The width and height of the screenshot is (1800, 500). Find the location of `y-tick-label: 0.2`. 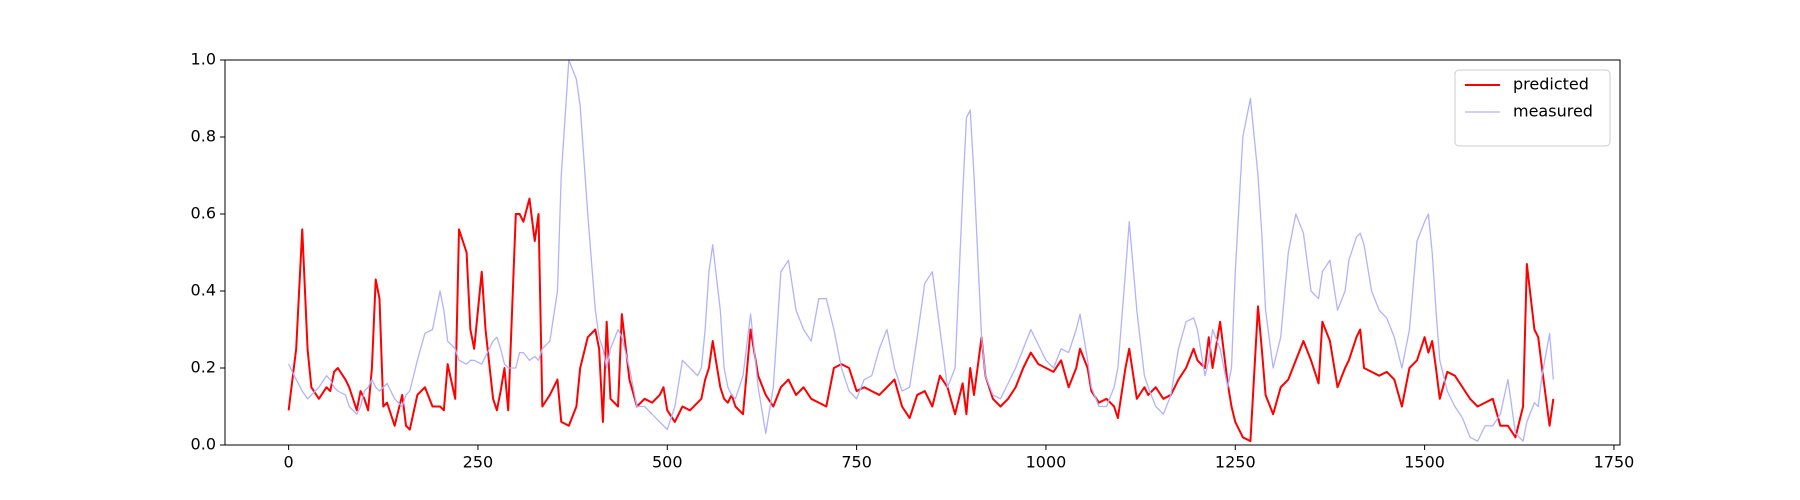

y-tick-label: 0.2 is located at coordinates (203, 367).